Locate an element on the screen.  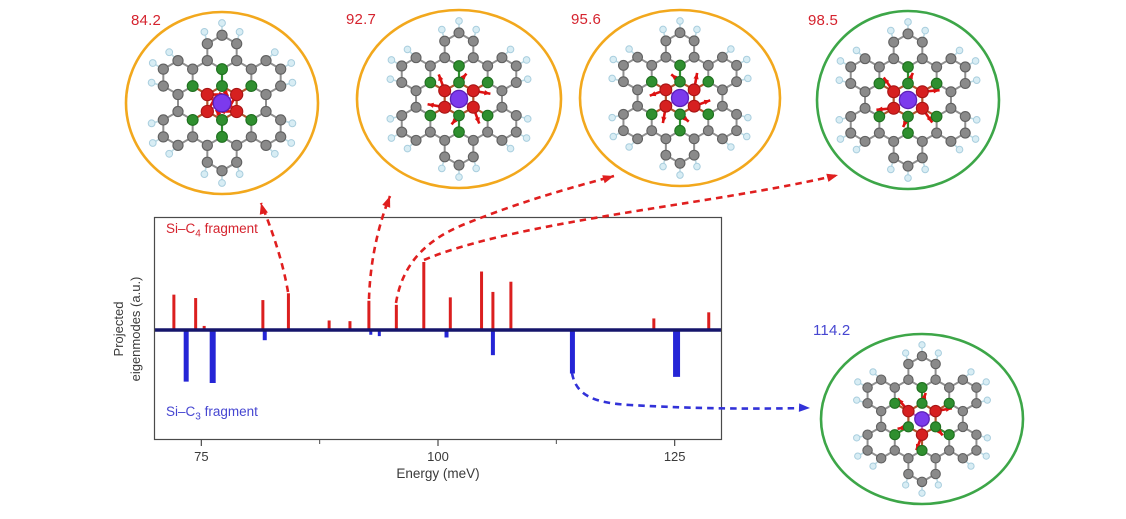
inset-ring is located at coordinates (680, 98).